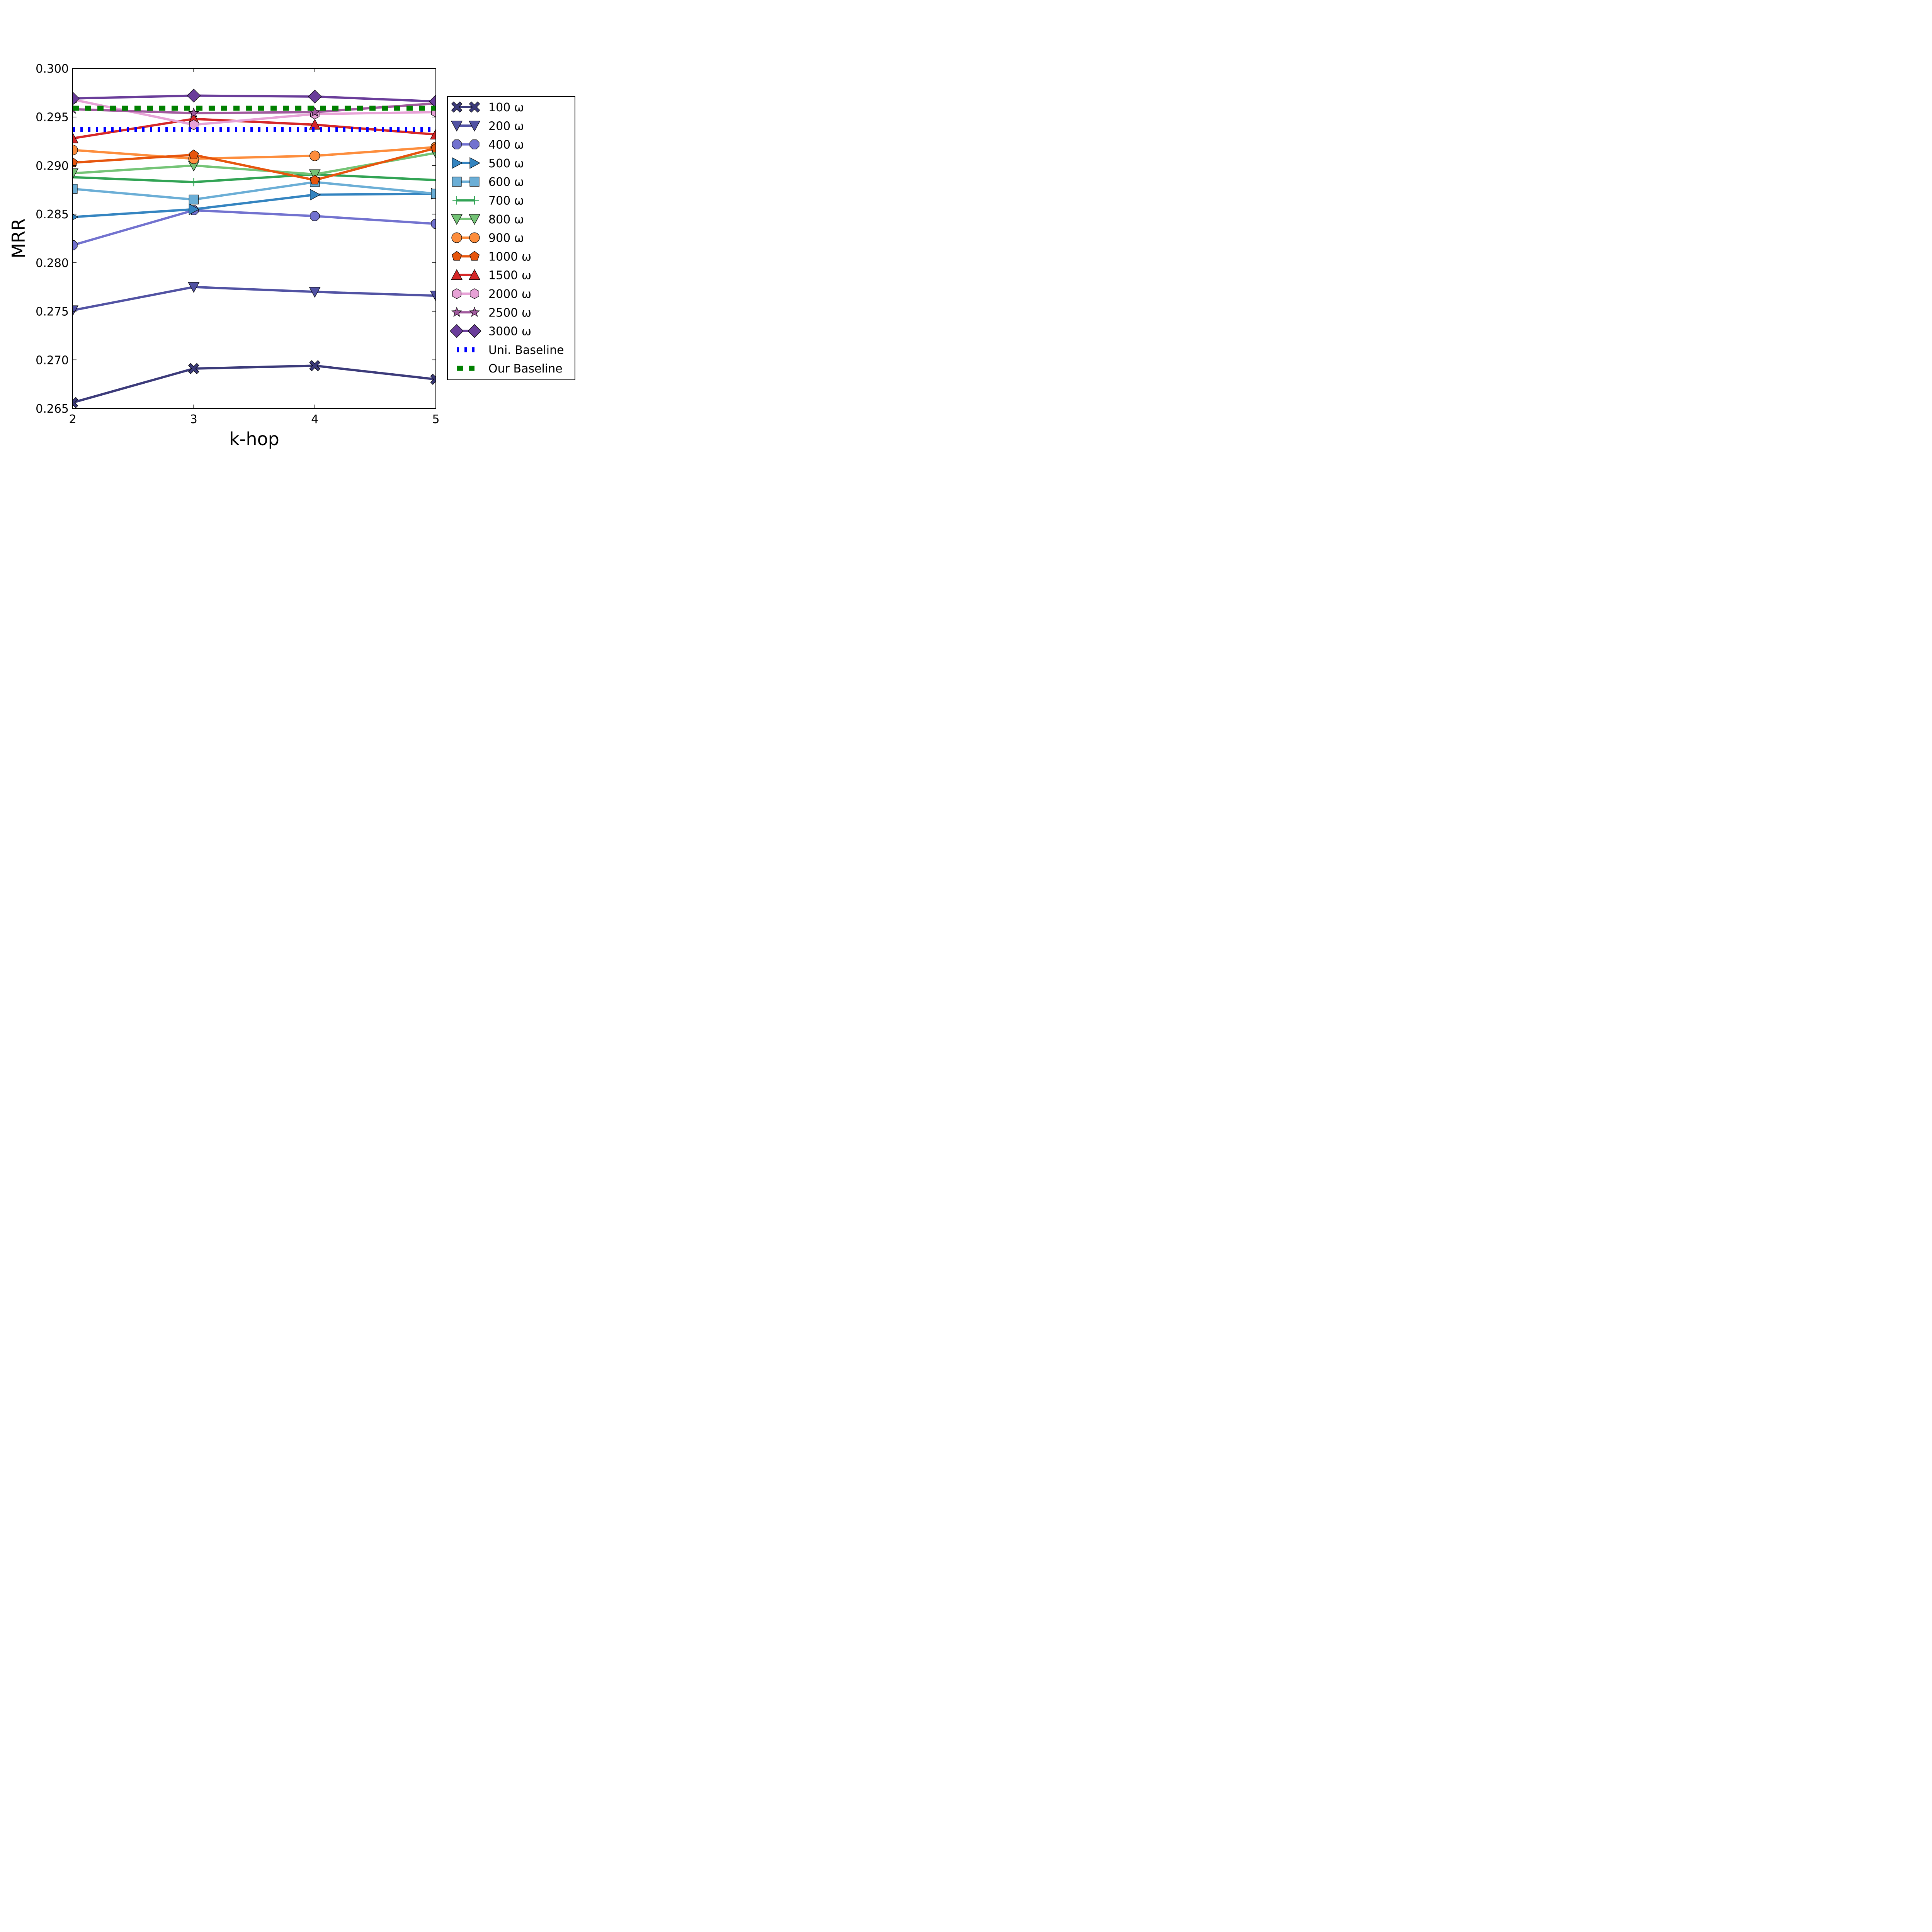 This screenshot has height=1932, width=1932. What do you see at coordinates (73, 420) in the screenshot?
I see `x-tick-label: 2` at bounding box center [73, 420].